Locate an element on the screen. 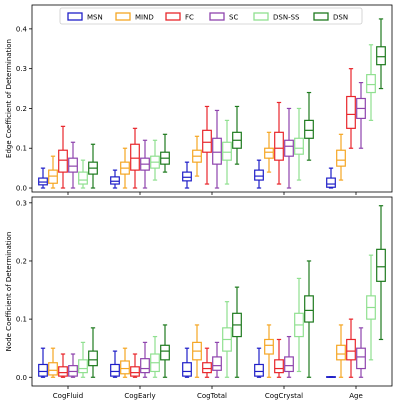  legend-label: FC is located at coordinates (189, 18).